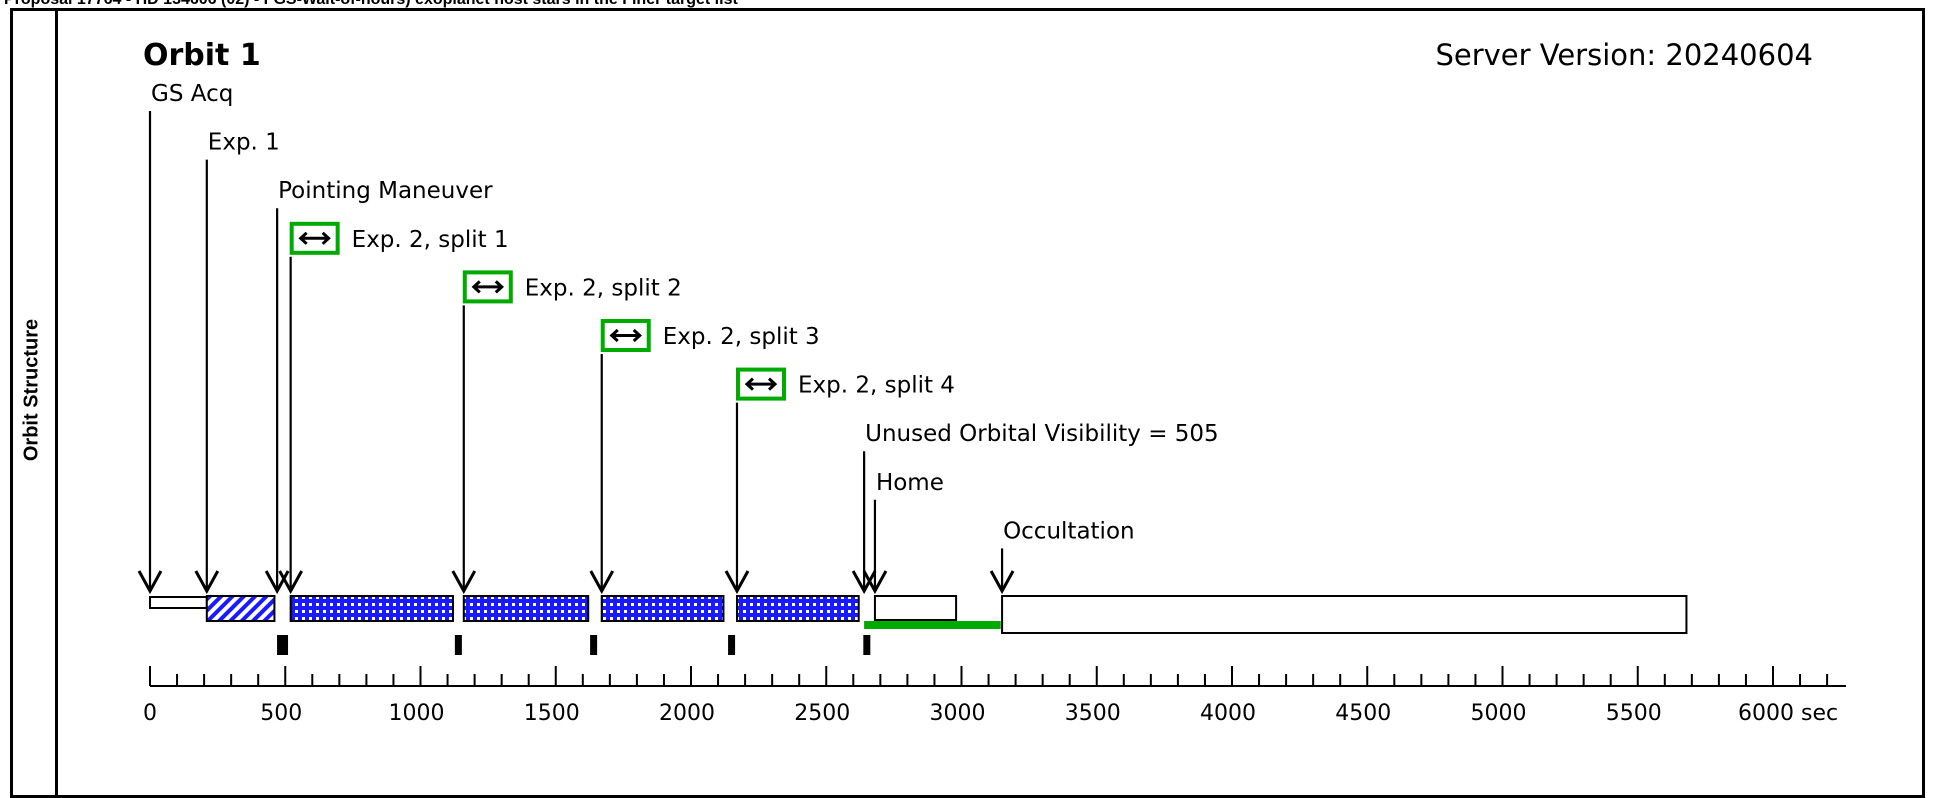 The height and width of the screenshot is (798, 1939). I want to click on event-4: Exp. 2, split 2, so click(566, 432).